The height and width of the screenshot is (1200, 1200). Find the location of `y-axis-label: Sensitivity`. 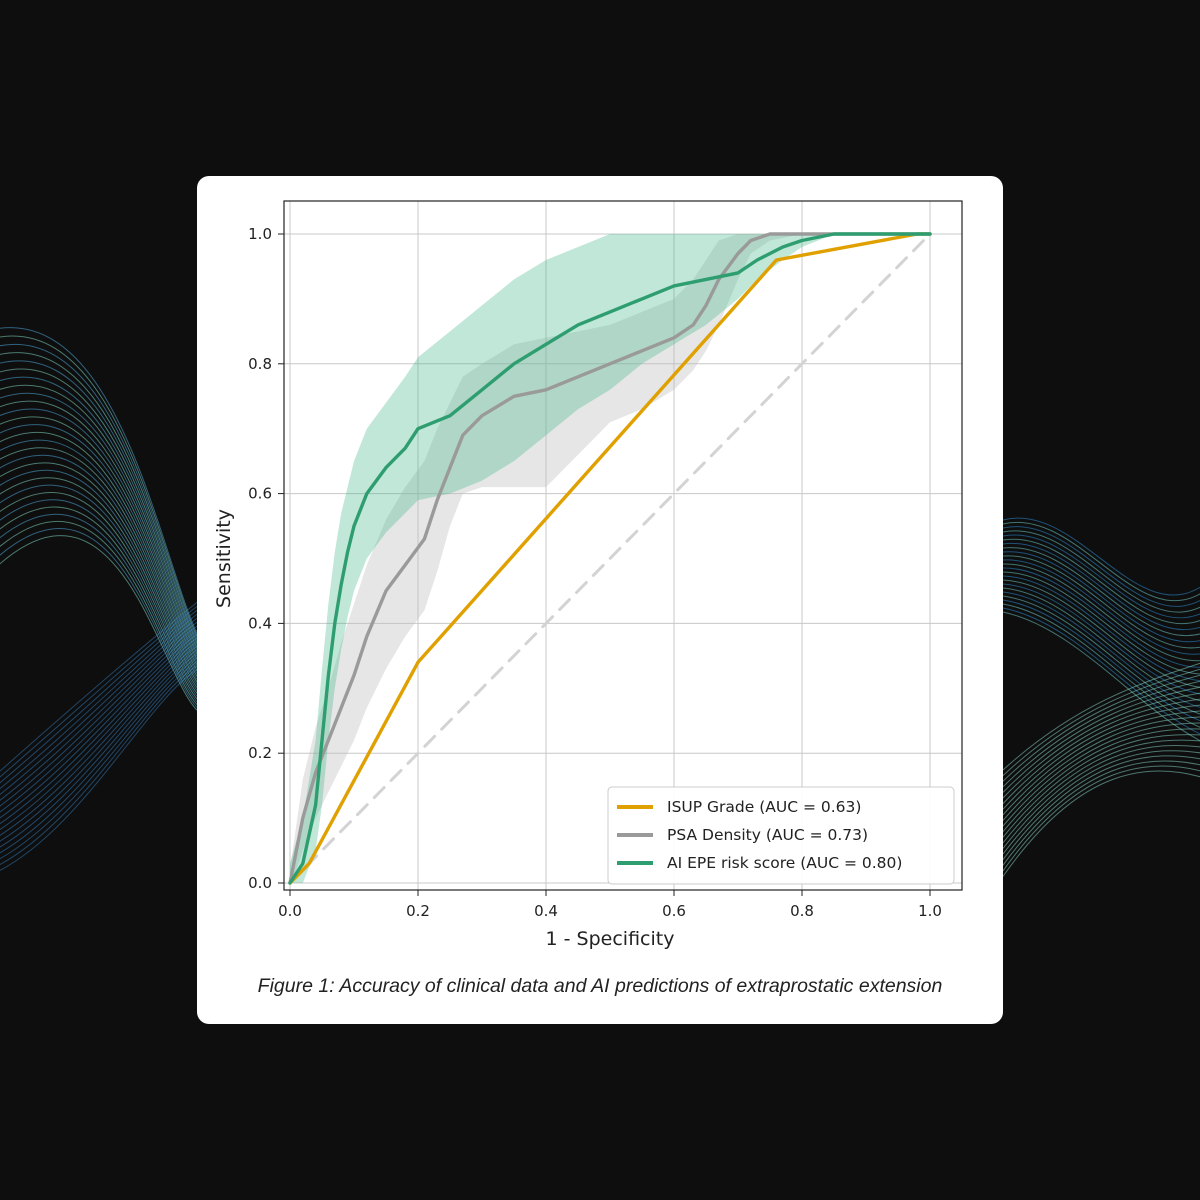

y-axis-label: Sensitivity is located at coordinates (224, 558).